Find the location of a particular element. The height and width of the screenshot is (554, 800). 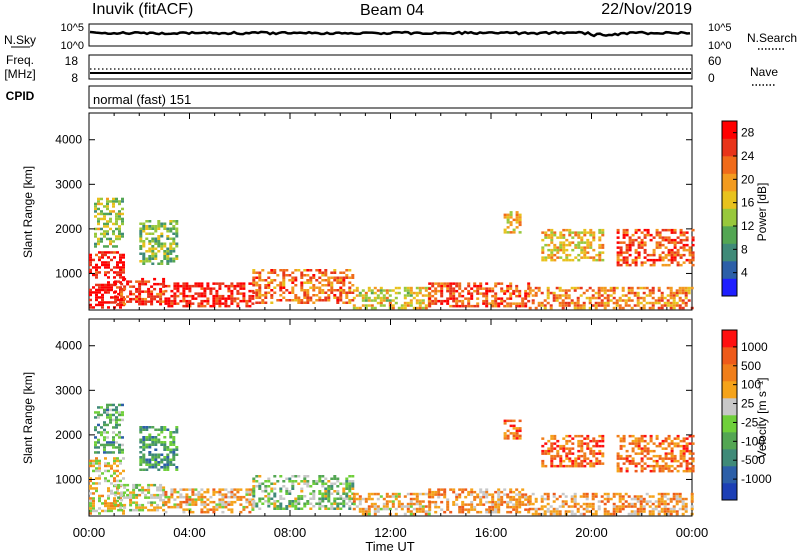

power-y-axis-label: Slant Range [km] is located at coordinates (28, 212).